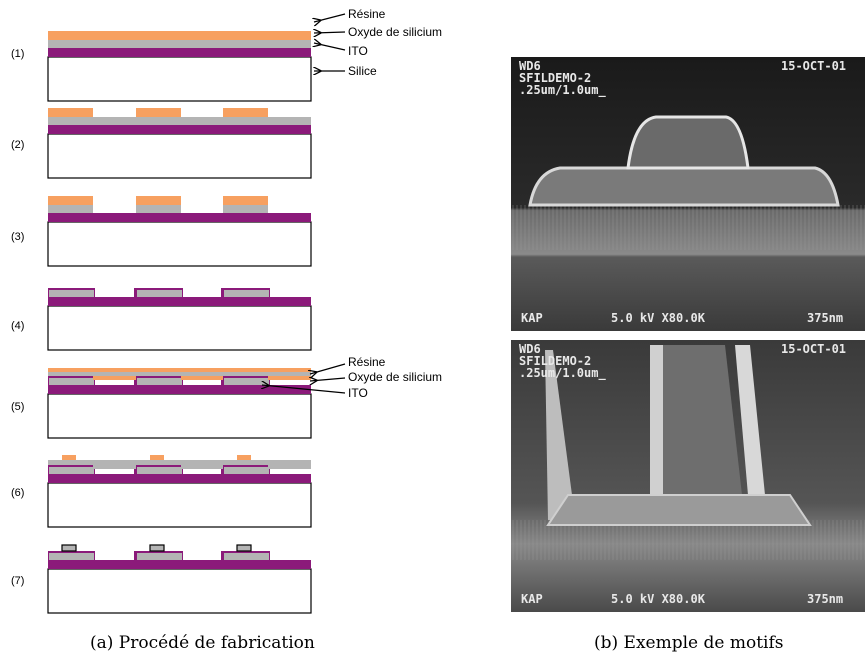  Describe the element at coordinates (395, 377) in the screenshot. I see `label-oxyde-5: Oxyde de silicium` at that location.